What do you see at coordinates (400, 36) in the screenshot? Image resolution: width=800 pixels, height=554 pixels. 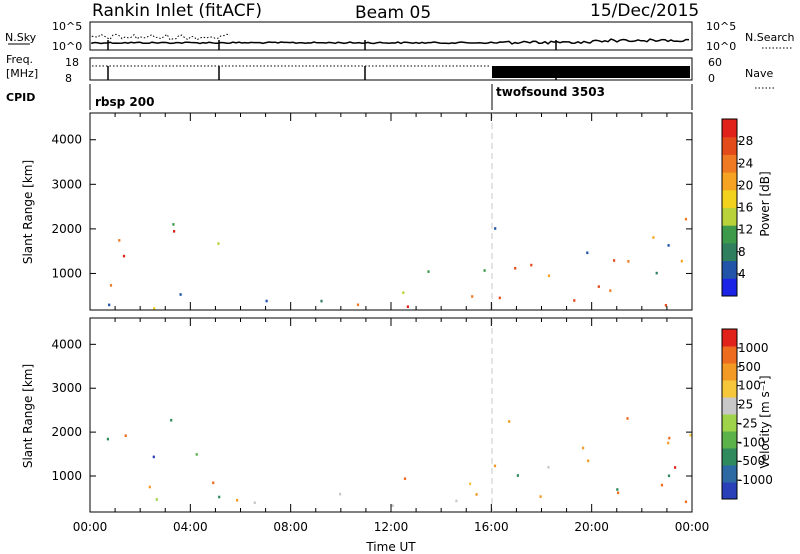 I see `nsky-panel: N.Sky 10^5 10^0 10^5 10^0 N.Search` at bounding box center [400, 36].